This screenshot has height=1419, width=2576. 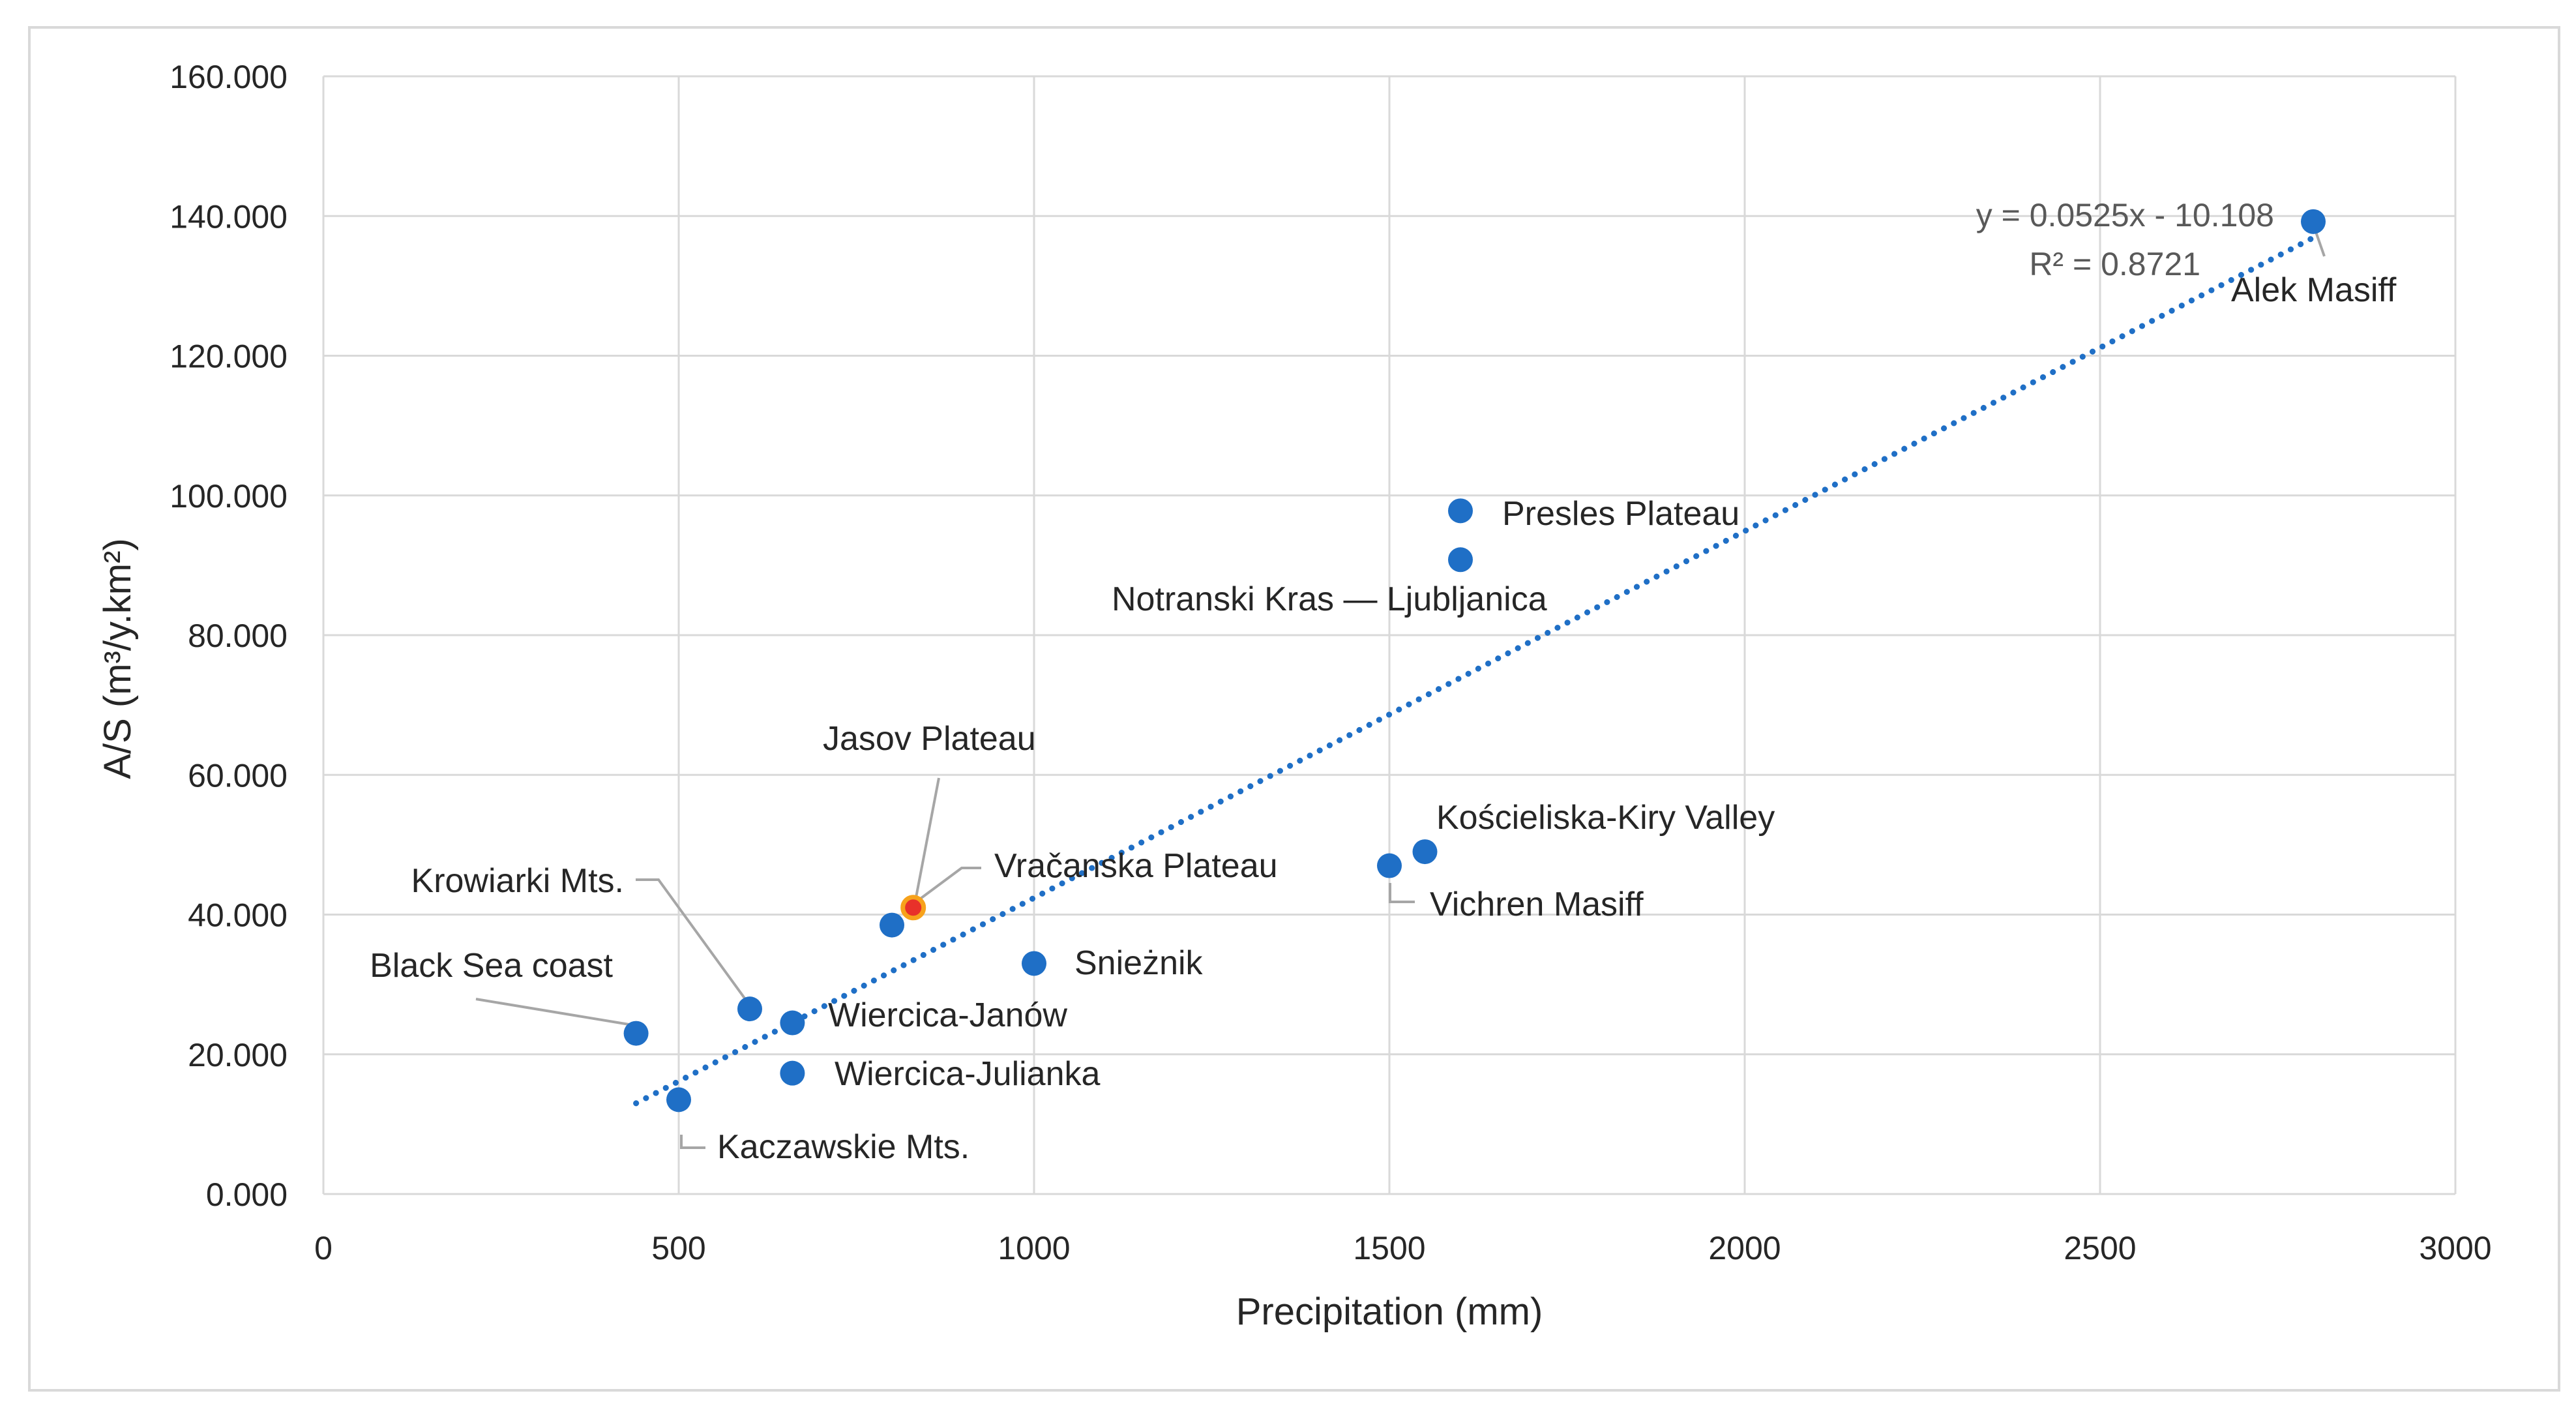 I want to click on x-tick-label: 500, so click(x=678, y=1248).